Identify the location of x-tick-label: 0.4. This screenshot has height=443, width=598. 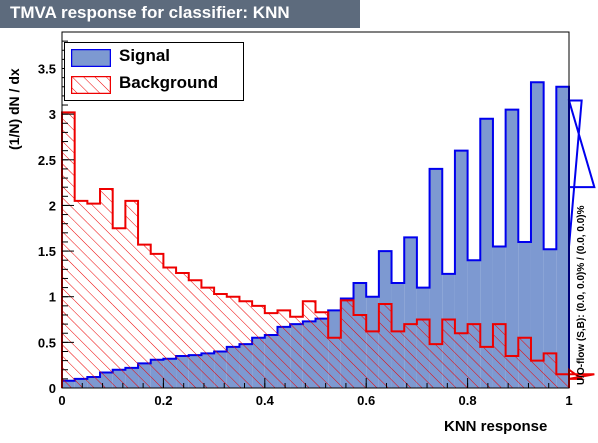
(265, 400).